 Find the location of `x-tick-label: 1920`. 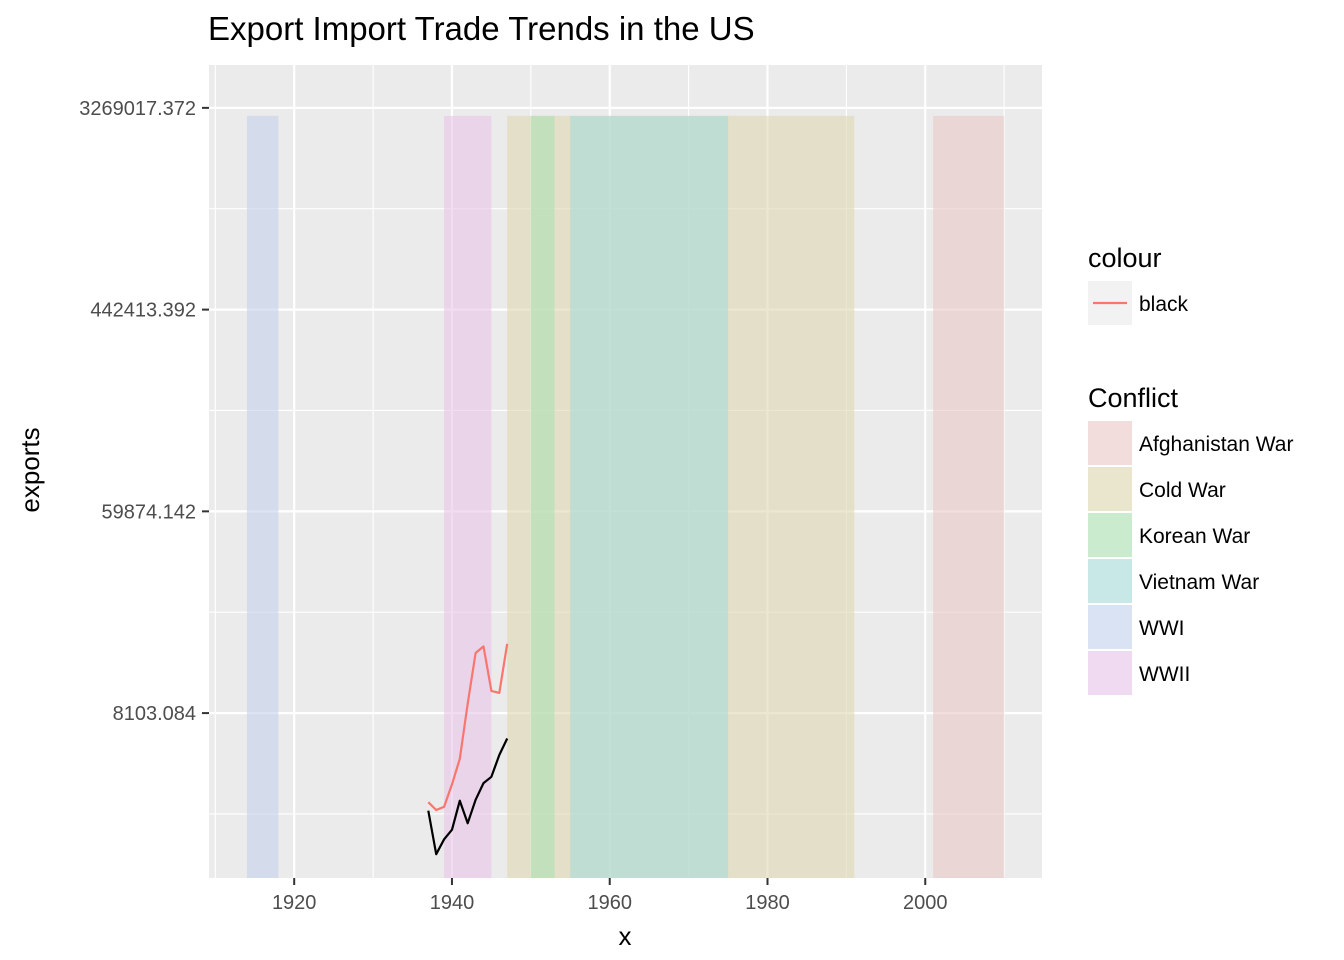

x-tick-label: 1920 is located at coordinates (294, 903).